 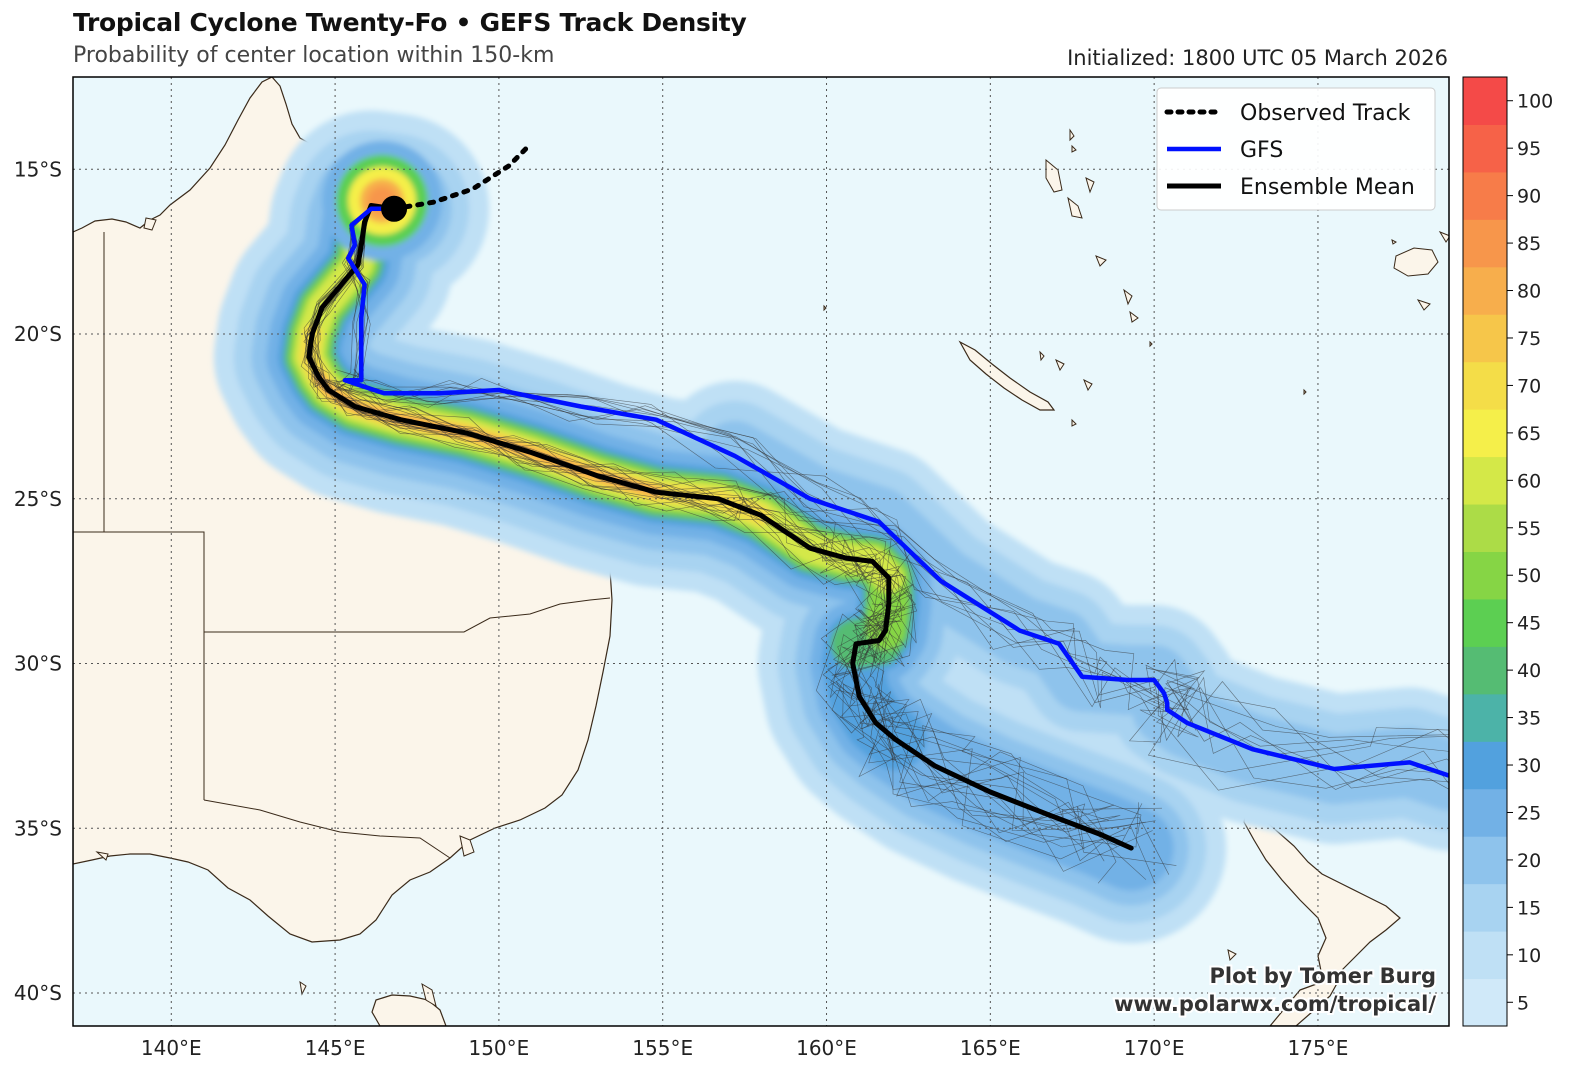 What do you see at coordinates (826, 1048) in the screenshot?
I see `lon-tick-label: 160°E` at bounding box center [826, 1048].